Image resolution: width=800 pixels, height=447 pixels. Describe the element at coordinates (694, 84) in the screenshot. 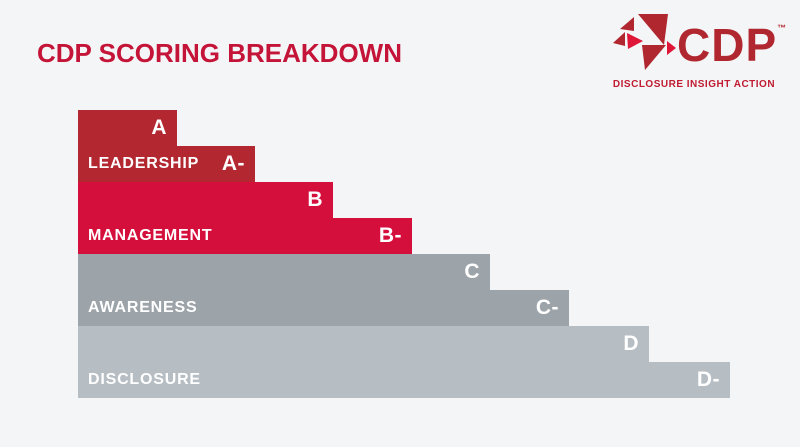

I see `cdp-logo-tagline: DISCLOSURE INSIGHT ACTION` at that location.